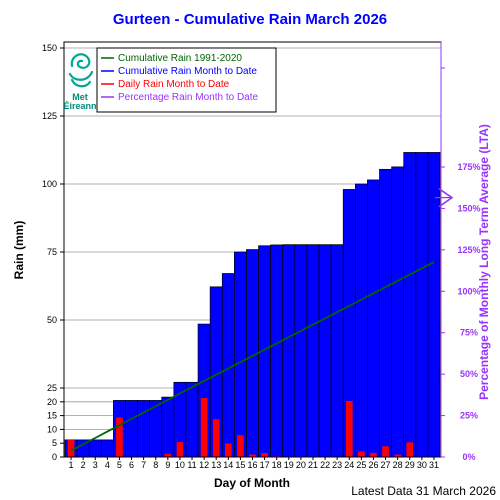 The image size is (500, 500). Describe the element at coordinates (49, 116) in the screenshot. I see `y-tick-label: 125` at that location.